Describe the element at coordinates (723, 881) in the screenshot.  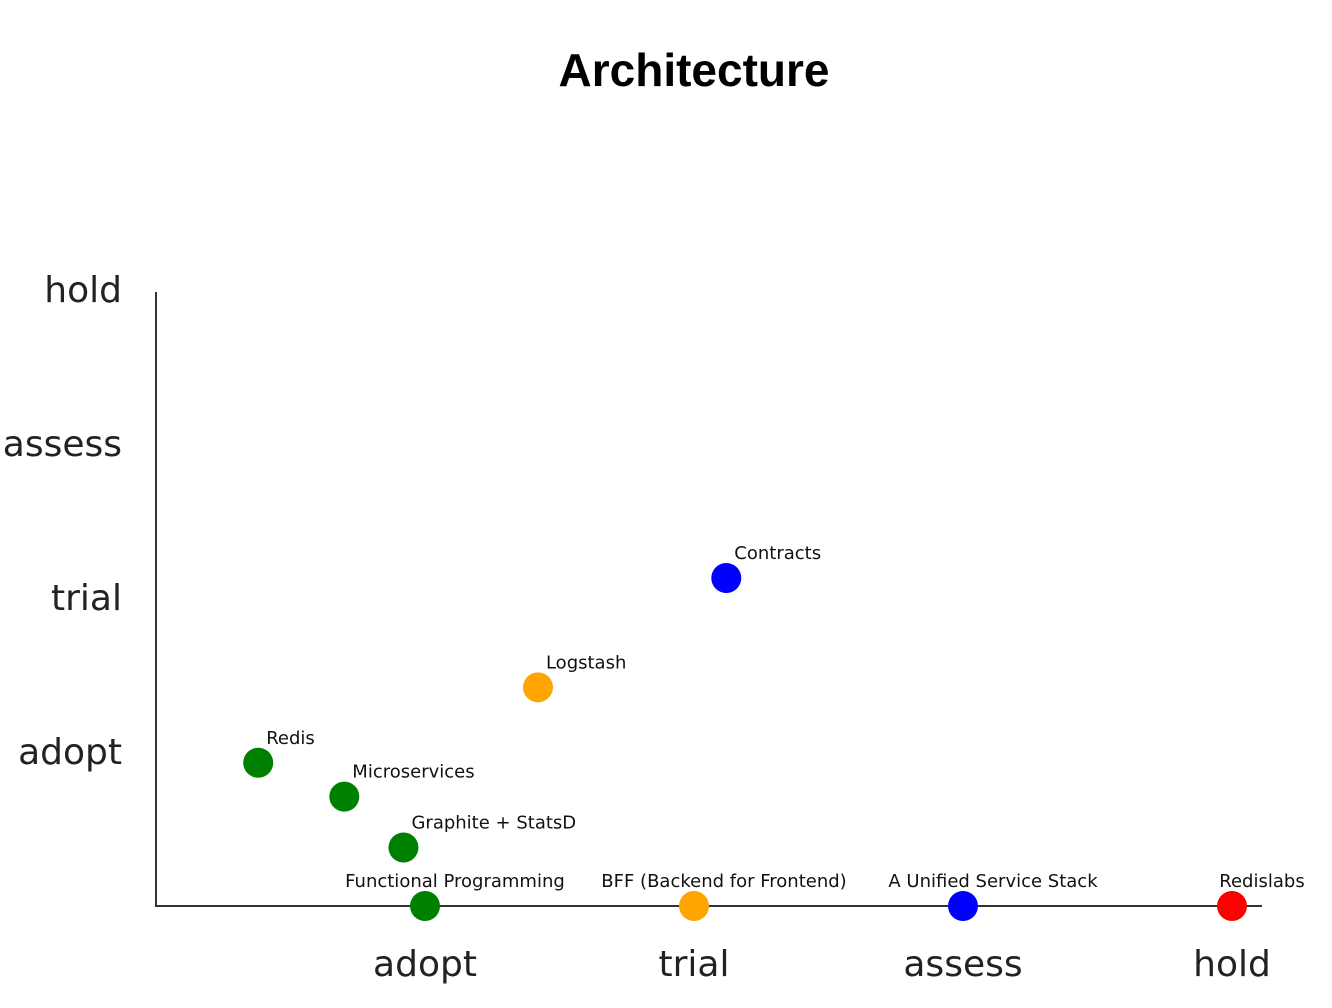
I see `point-label: BFF (Backend for Frontend)` at that location.